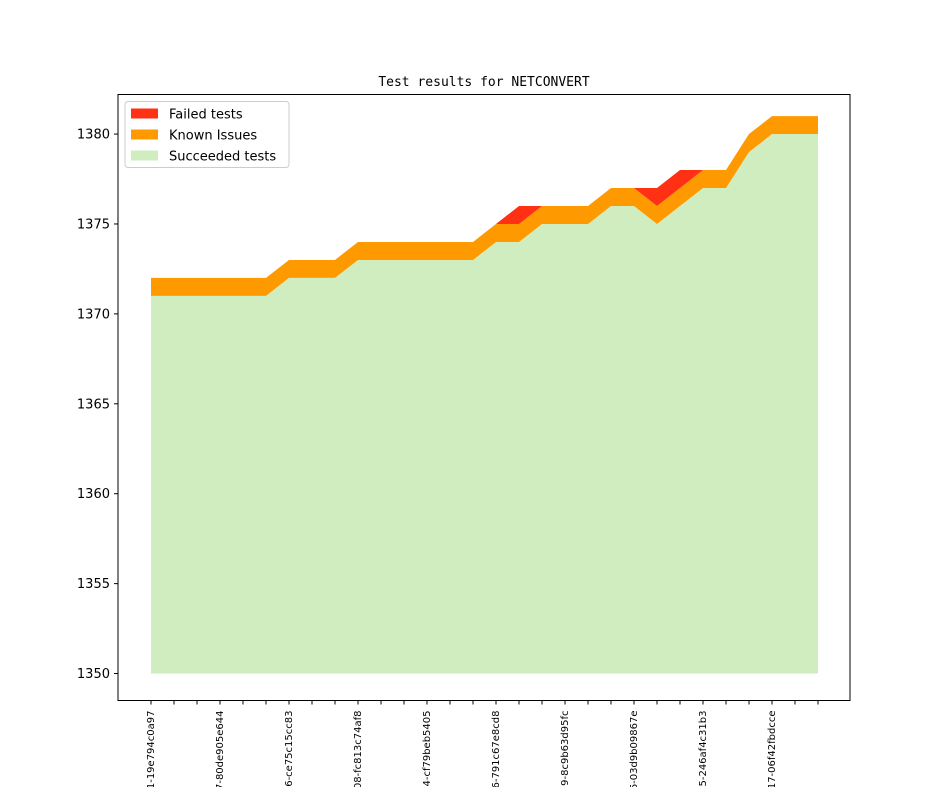  What do you see at coordinates (93, 135) in the screenshot?
I see `y-tick-label: 1380` at bounding box center [93, 135].